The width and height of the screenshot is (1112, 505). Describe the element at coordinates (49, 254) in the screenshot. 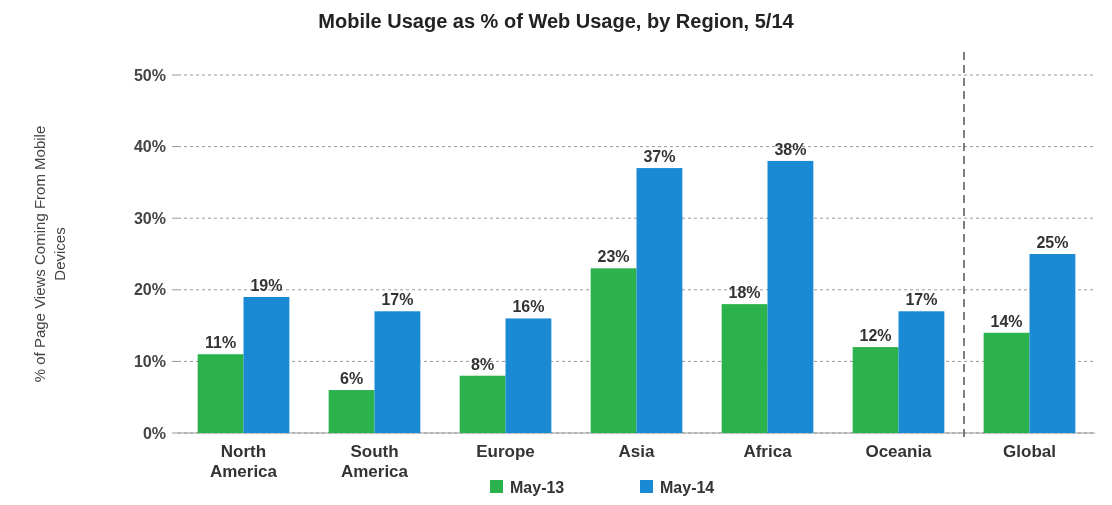

I see `y-axis-title: % of Page Views Coming From Mobile Devices` at that location.